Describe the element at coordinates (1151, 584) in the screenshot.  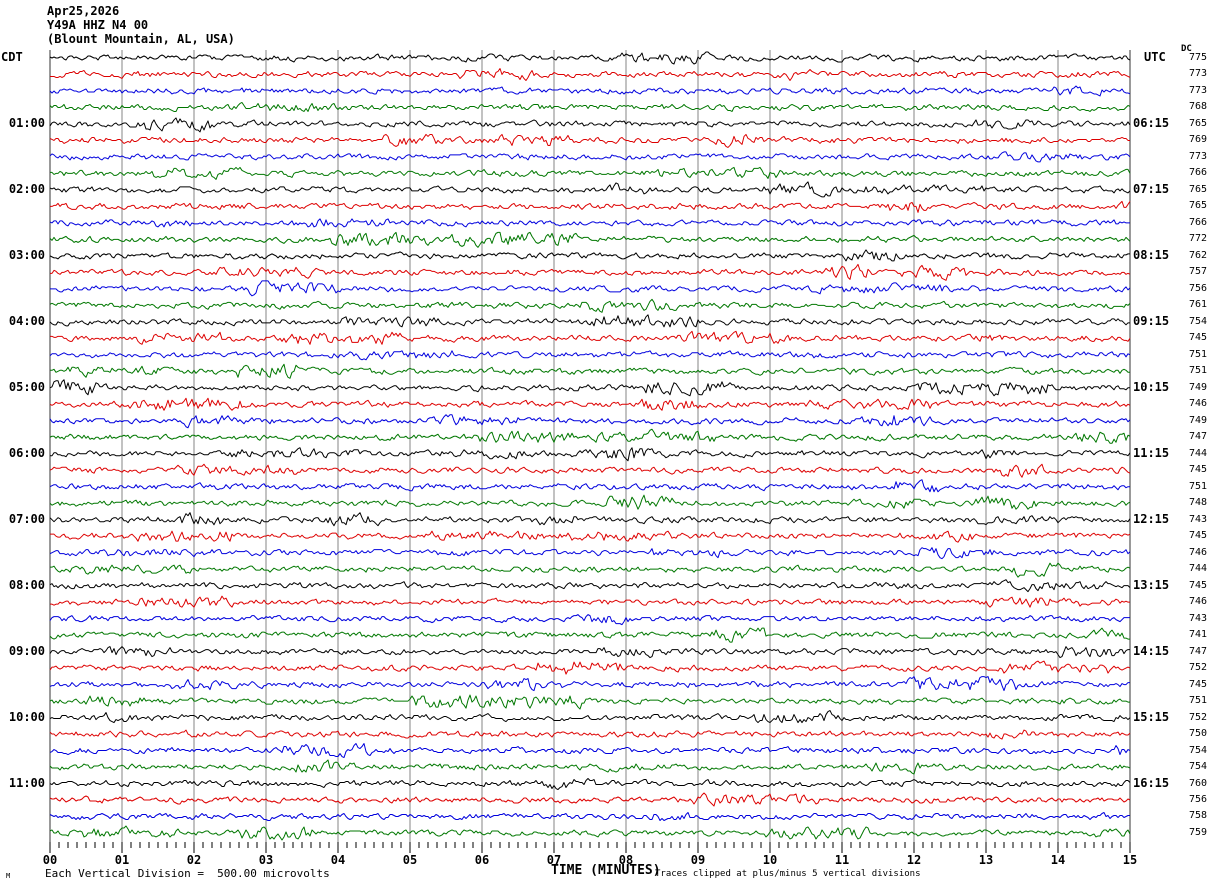
I see `utc-hour-label: 13:15` at that location.